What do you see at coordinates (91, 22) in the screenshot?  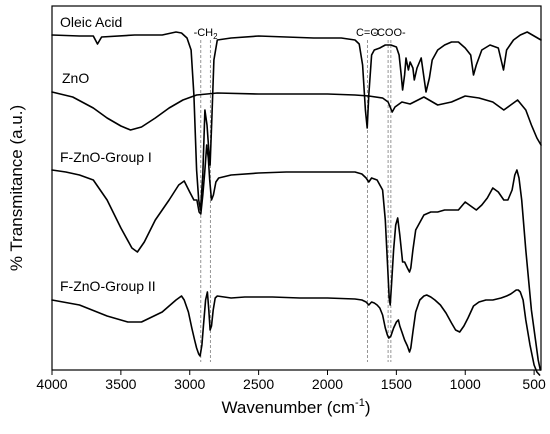 I see `series-label-1: Oleic Acid` at bounding box center [91, 22].